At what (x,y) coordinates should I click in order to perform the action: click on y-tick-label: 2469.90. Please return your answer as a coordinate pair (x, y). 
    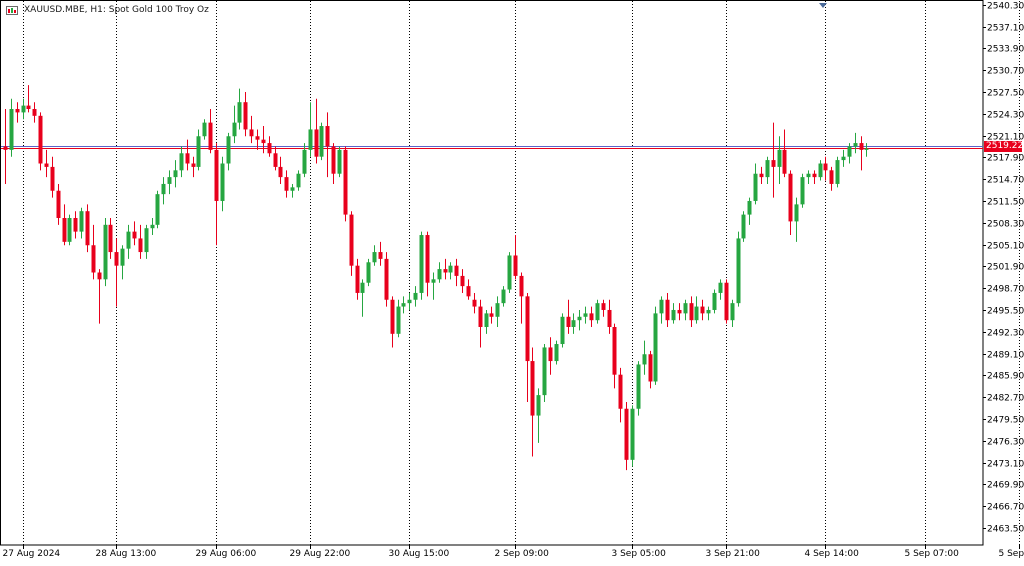
    Looking at the image, I should click on (1005, 486).